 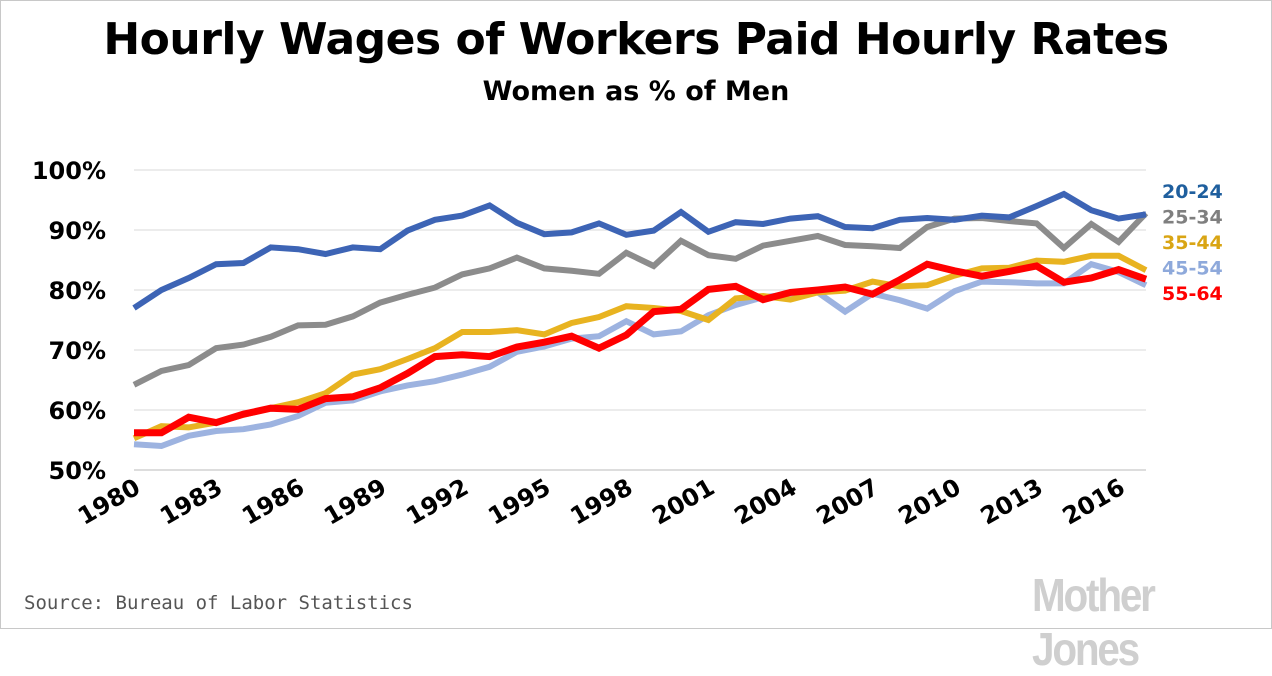 What do you see at coordinates (1192, 269) in the screenshot?
I see `legend-label-45-54: 45-54` at bounding box center [1192, 269].